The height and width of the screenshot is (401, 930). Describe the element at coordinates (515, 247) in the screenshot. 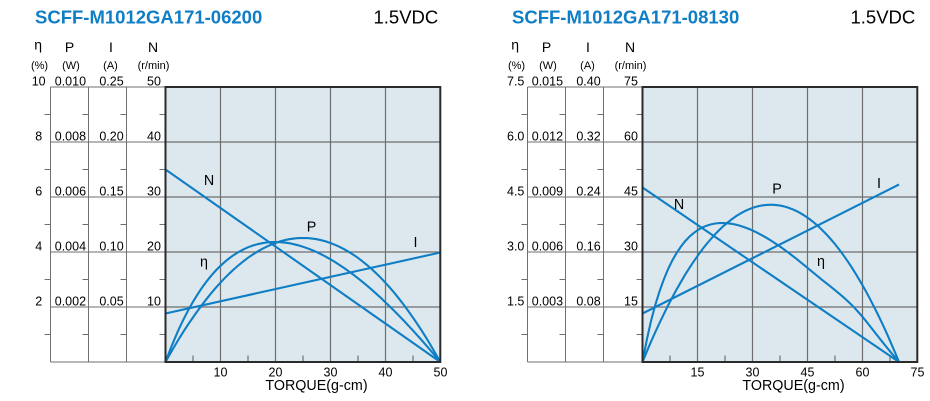

I see `svg-text: 3.0` at that location.